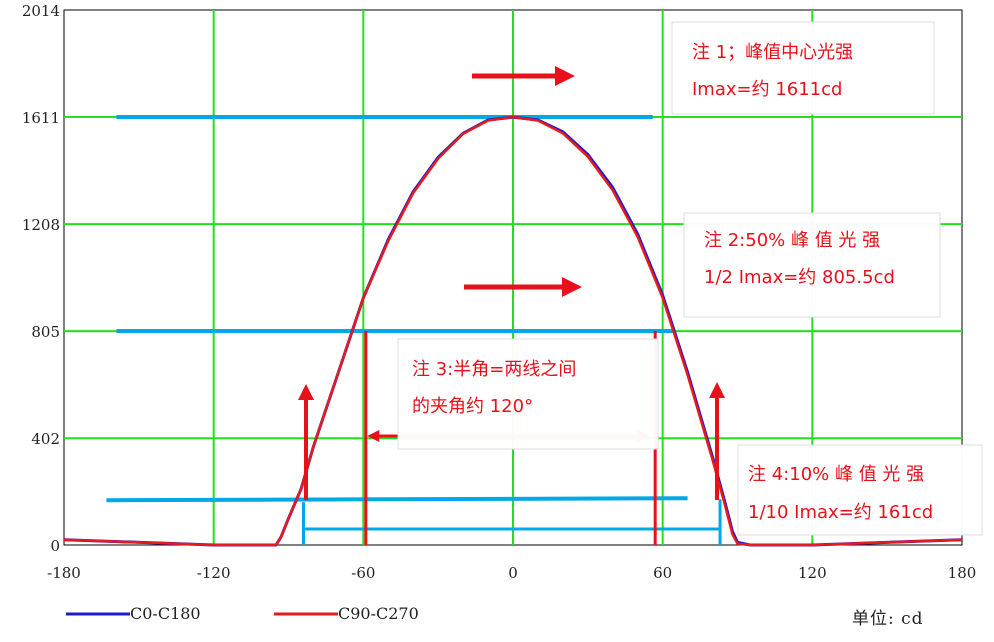 Image resolution: width=994 pixels, height=642 pixels. I want to click on y-tick-label: 1208, so click(41, 225).